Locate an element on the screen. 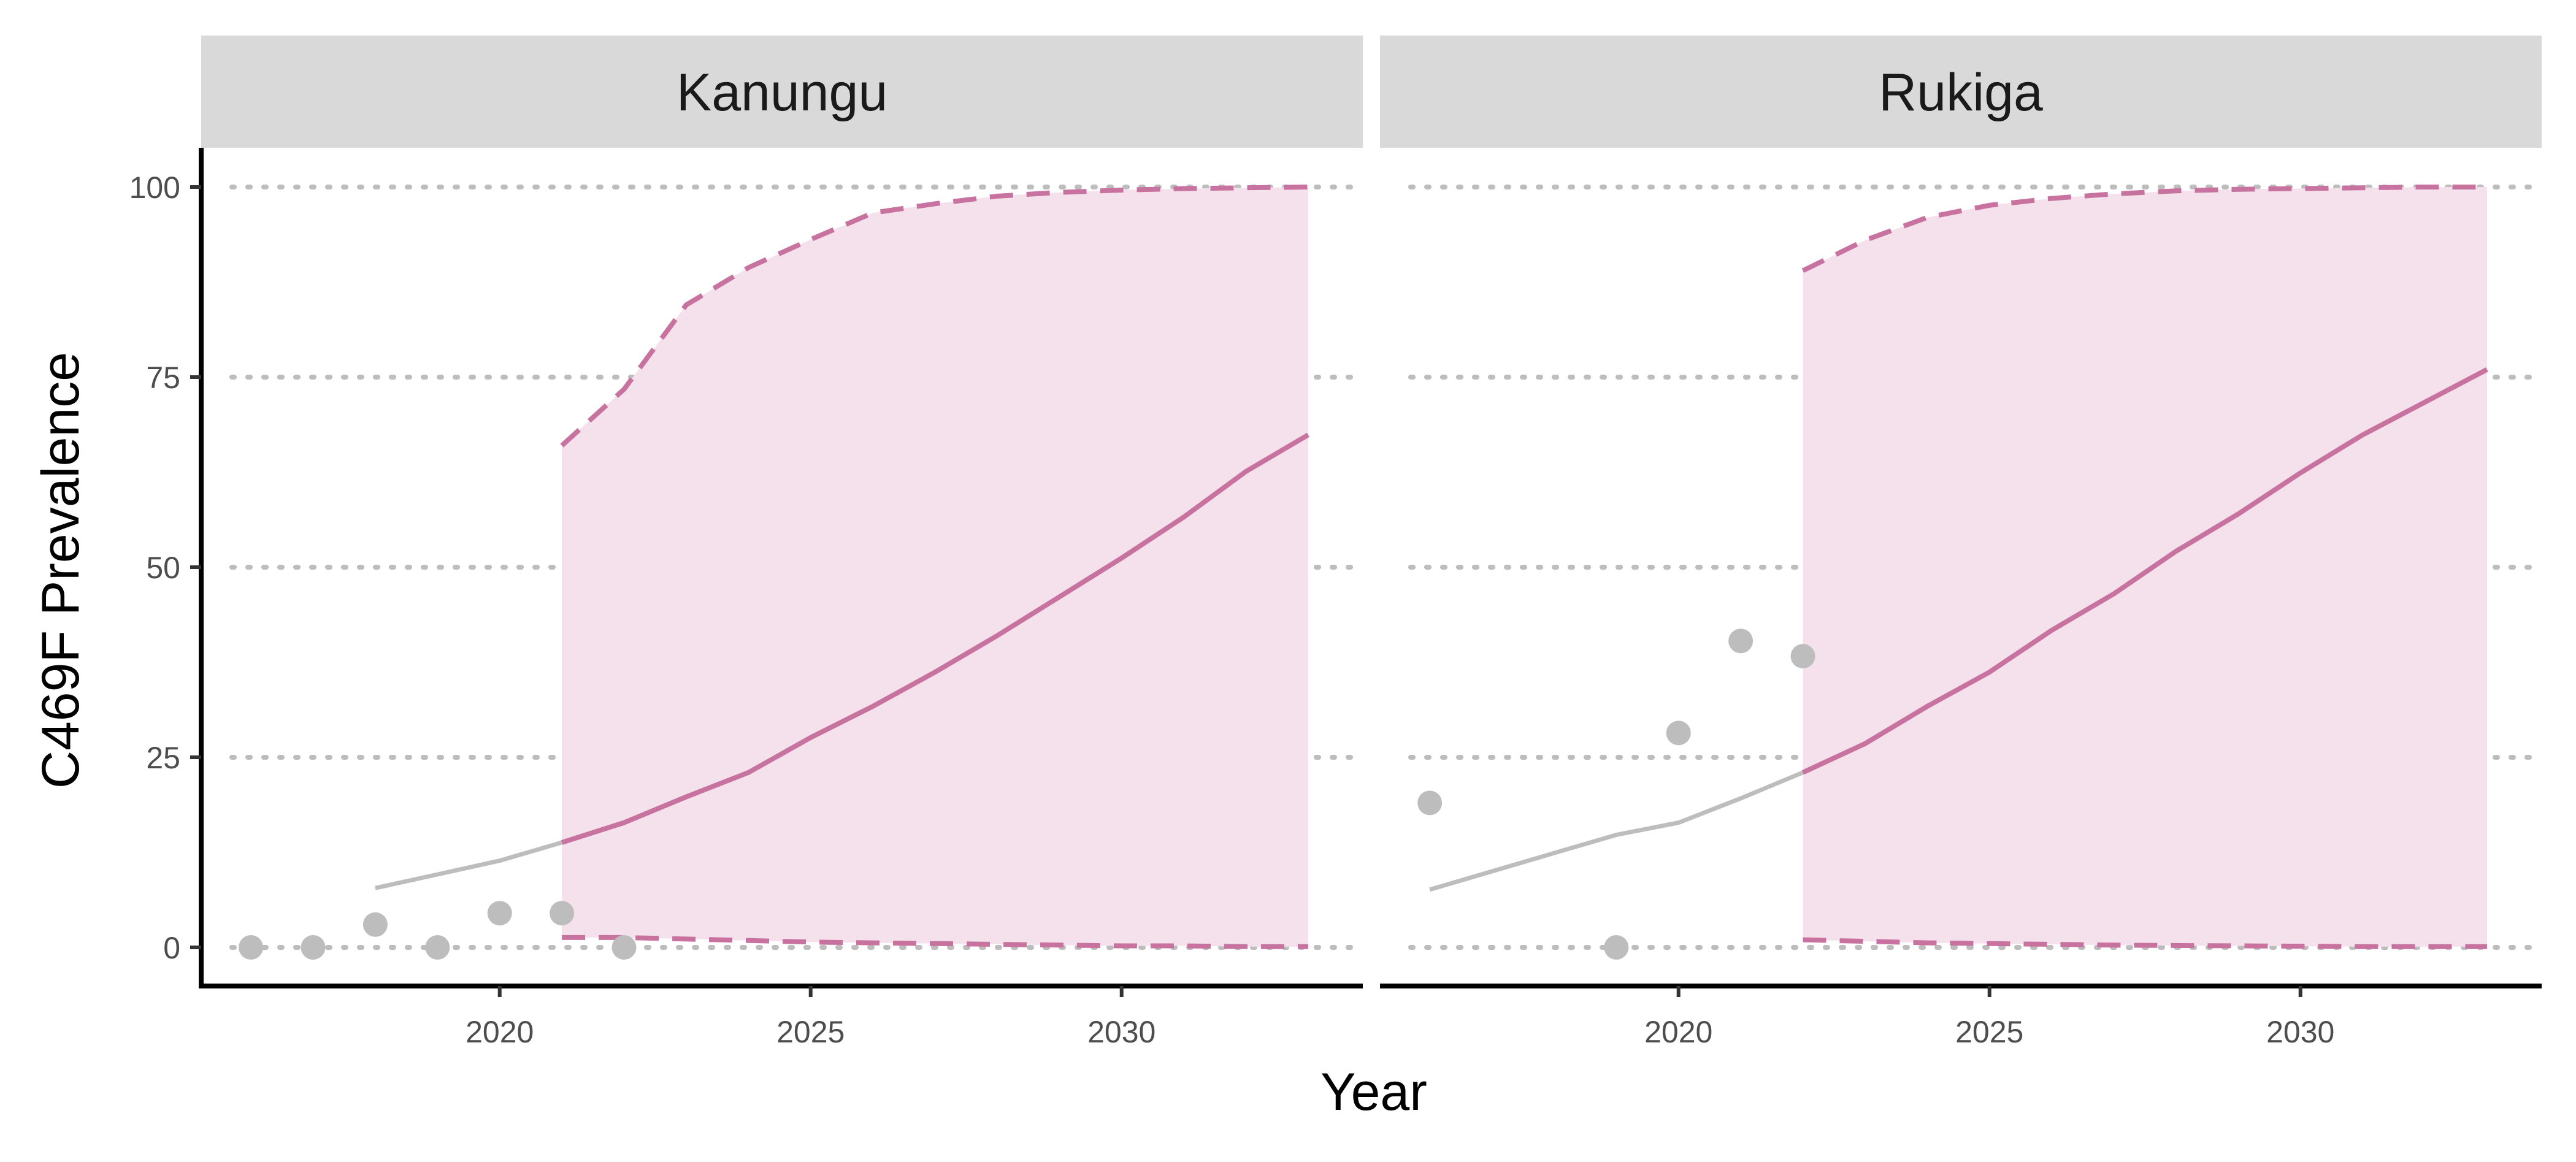 This screenshot has width=2576, height=1162. y-tick-label: 25 is located at coordinates (163, 758).